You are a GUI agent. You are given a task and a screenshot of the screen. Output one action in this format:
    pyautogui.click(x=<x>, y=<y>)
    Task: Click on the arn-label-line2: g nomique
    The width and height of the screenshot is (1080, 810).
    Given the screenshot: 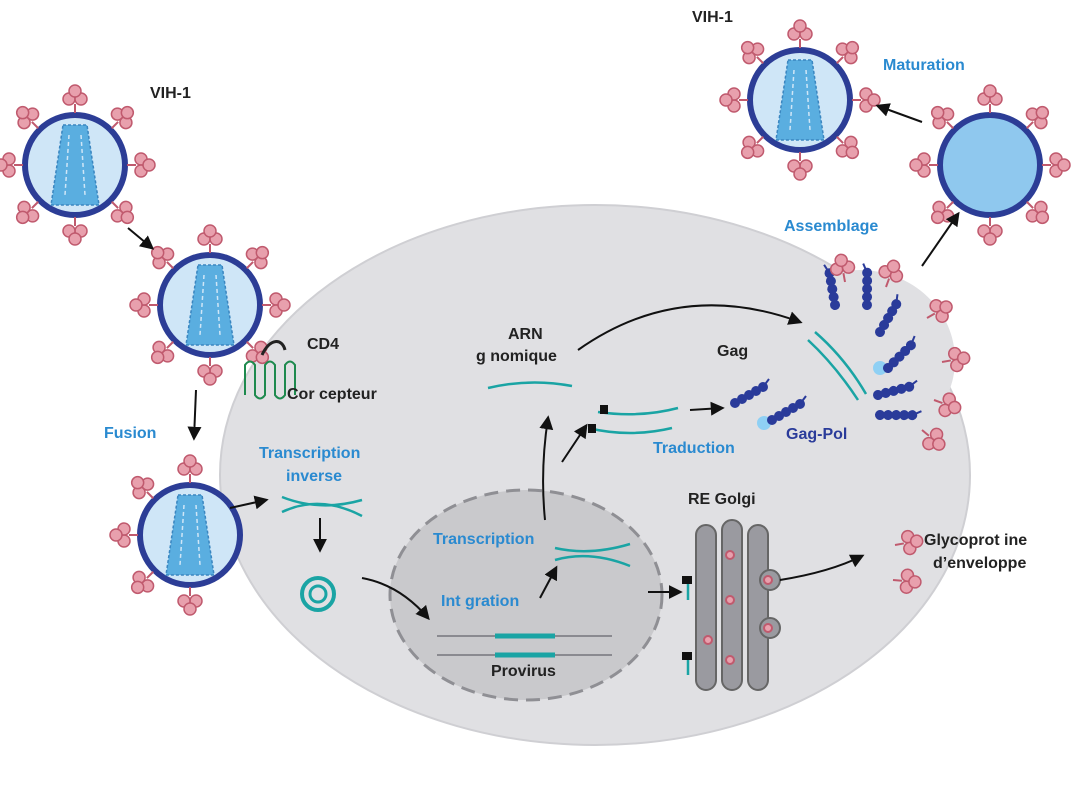 What is the action you would take?
    pyautogui.click(x=516, y=356)
    